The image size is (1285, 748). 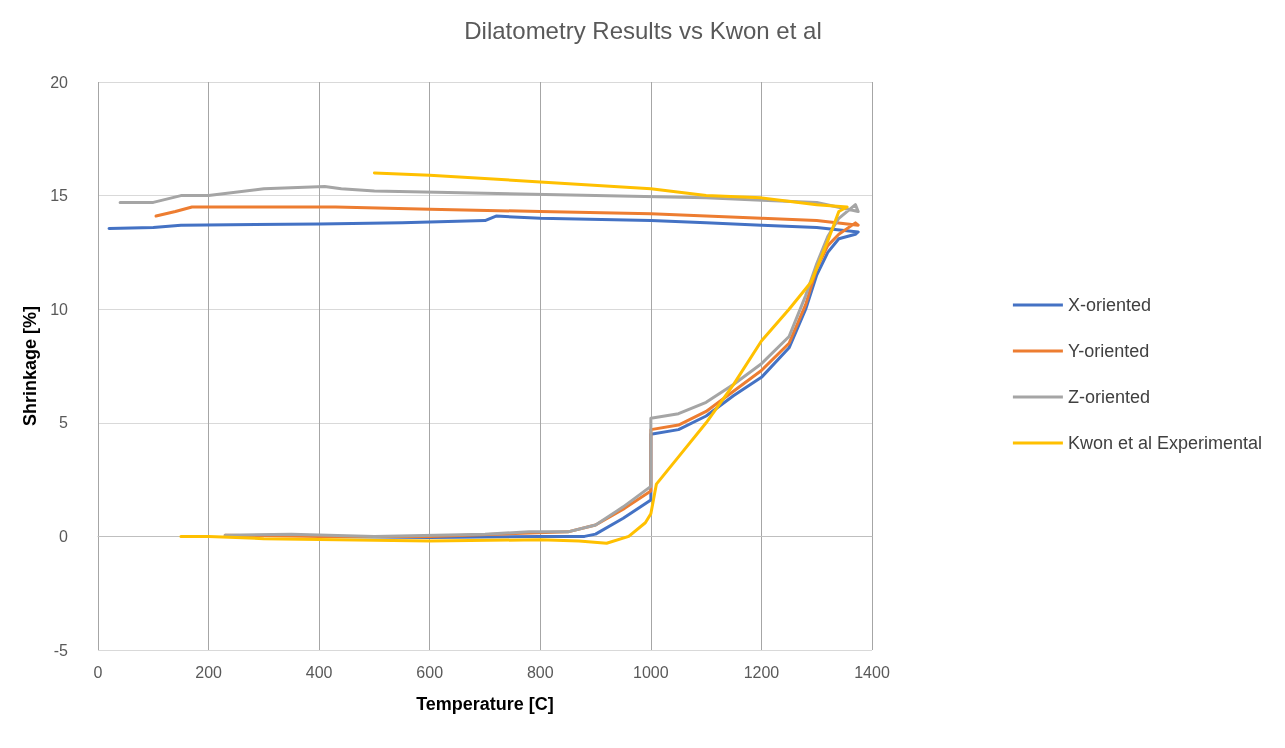 I want to click on x-tick-label: 1200, so click(x=761, y=672).